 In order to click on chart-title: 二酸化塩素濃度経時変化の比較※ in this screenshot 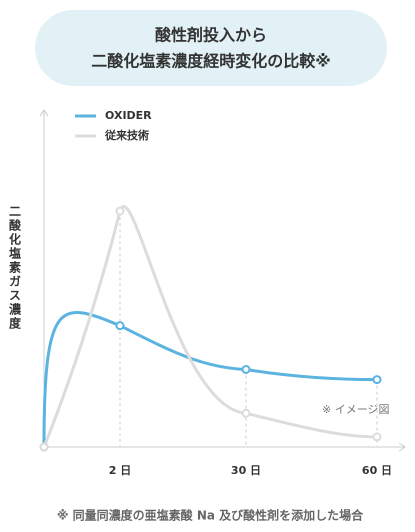, I will do `click(211, 61)`.